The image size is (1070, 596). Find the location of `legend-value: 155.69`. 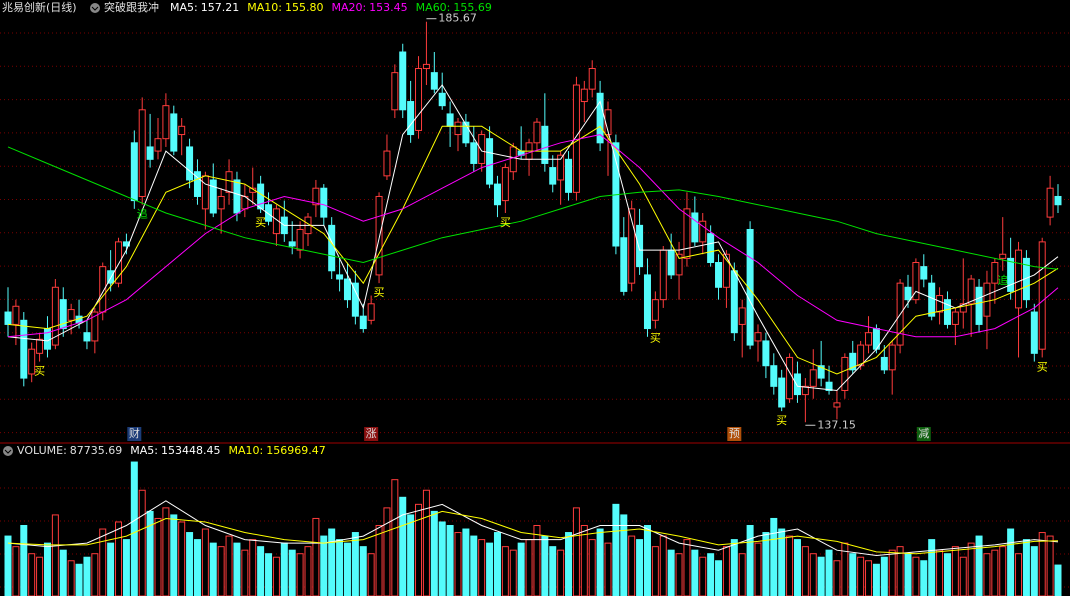

legend-value: 155.69 is located at coordinates (472, 7).